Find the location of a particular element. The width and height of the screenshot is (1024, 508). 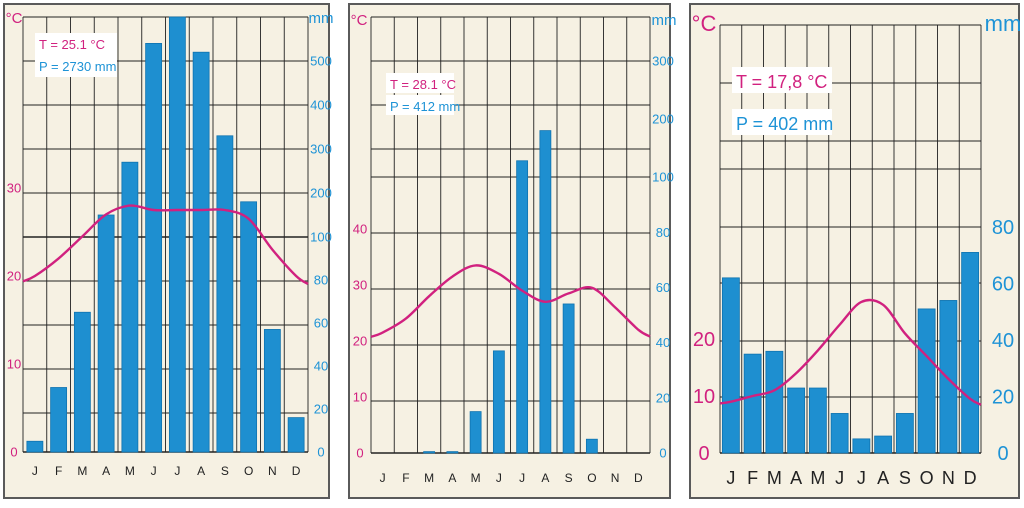

month-label: D is located at coordinates (638, 478).